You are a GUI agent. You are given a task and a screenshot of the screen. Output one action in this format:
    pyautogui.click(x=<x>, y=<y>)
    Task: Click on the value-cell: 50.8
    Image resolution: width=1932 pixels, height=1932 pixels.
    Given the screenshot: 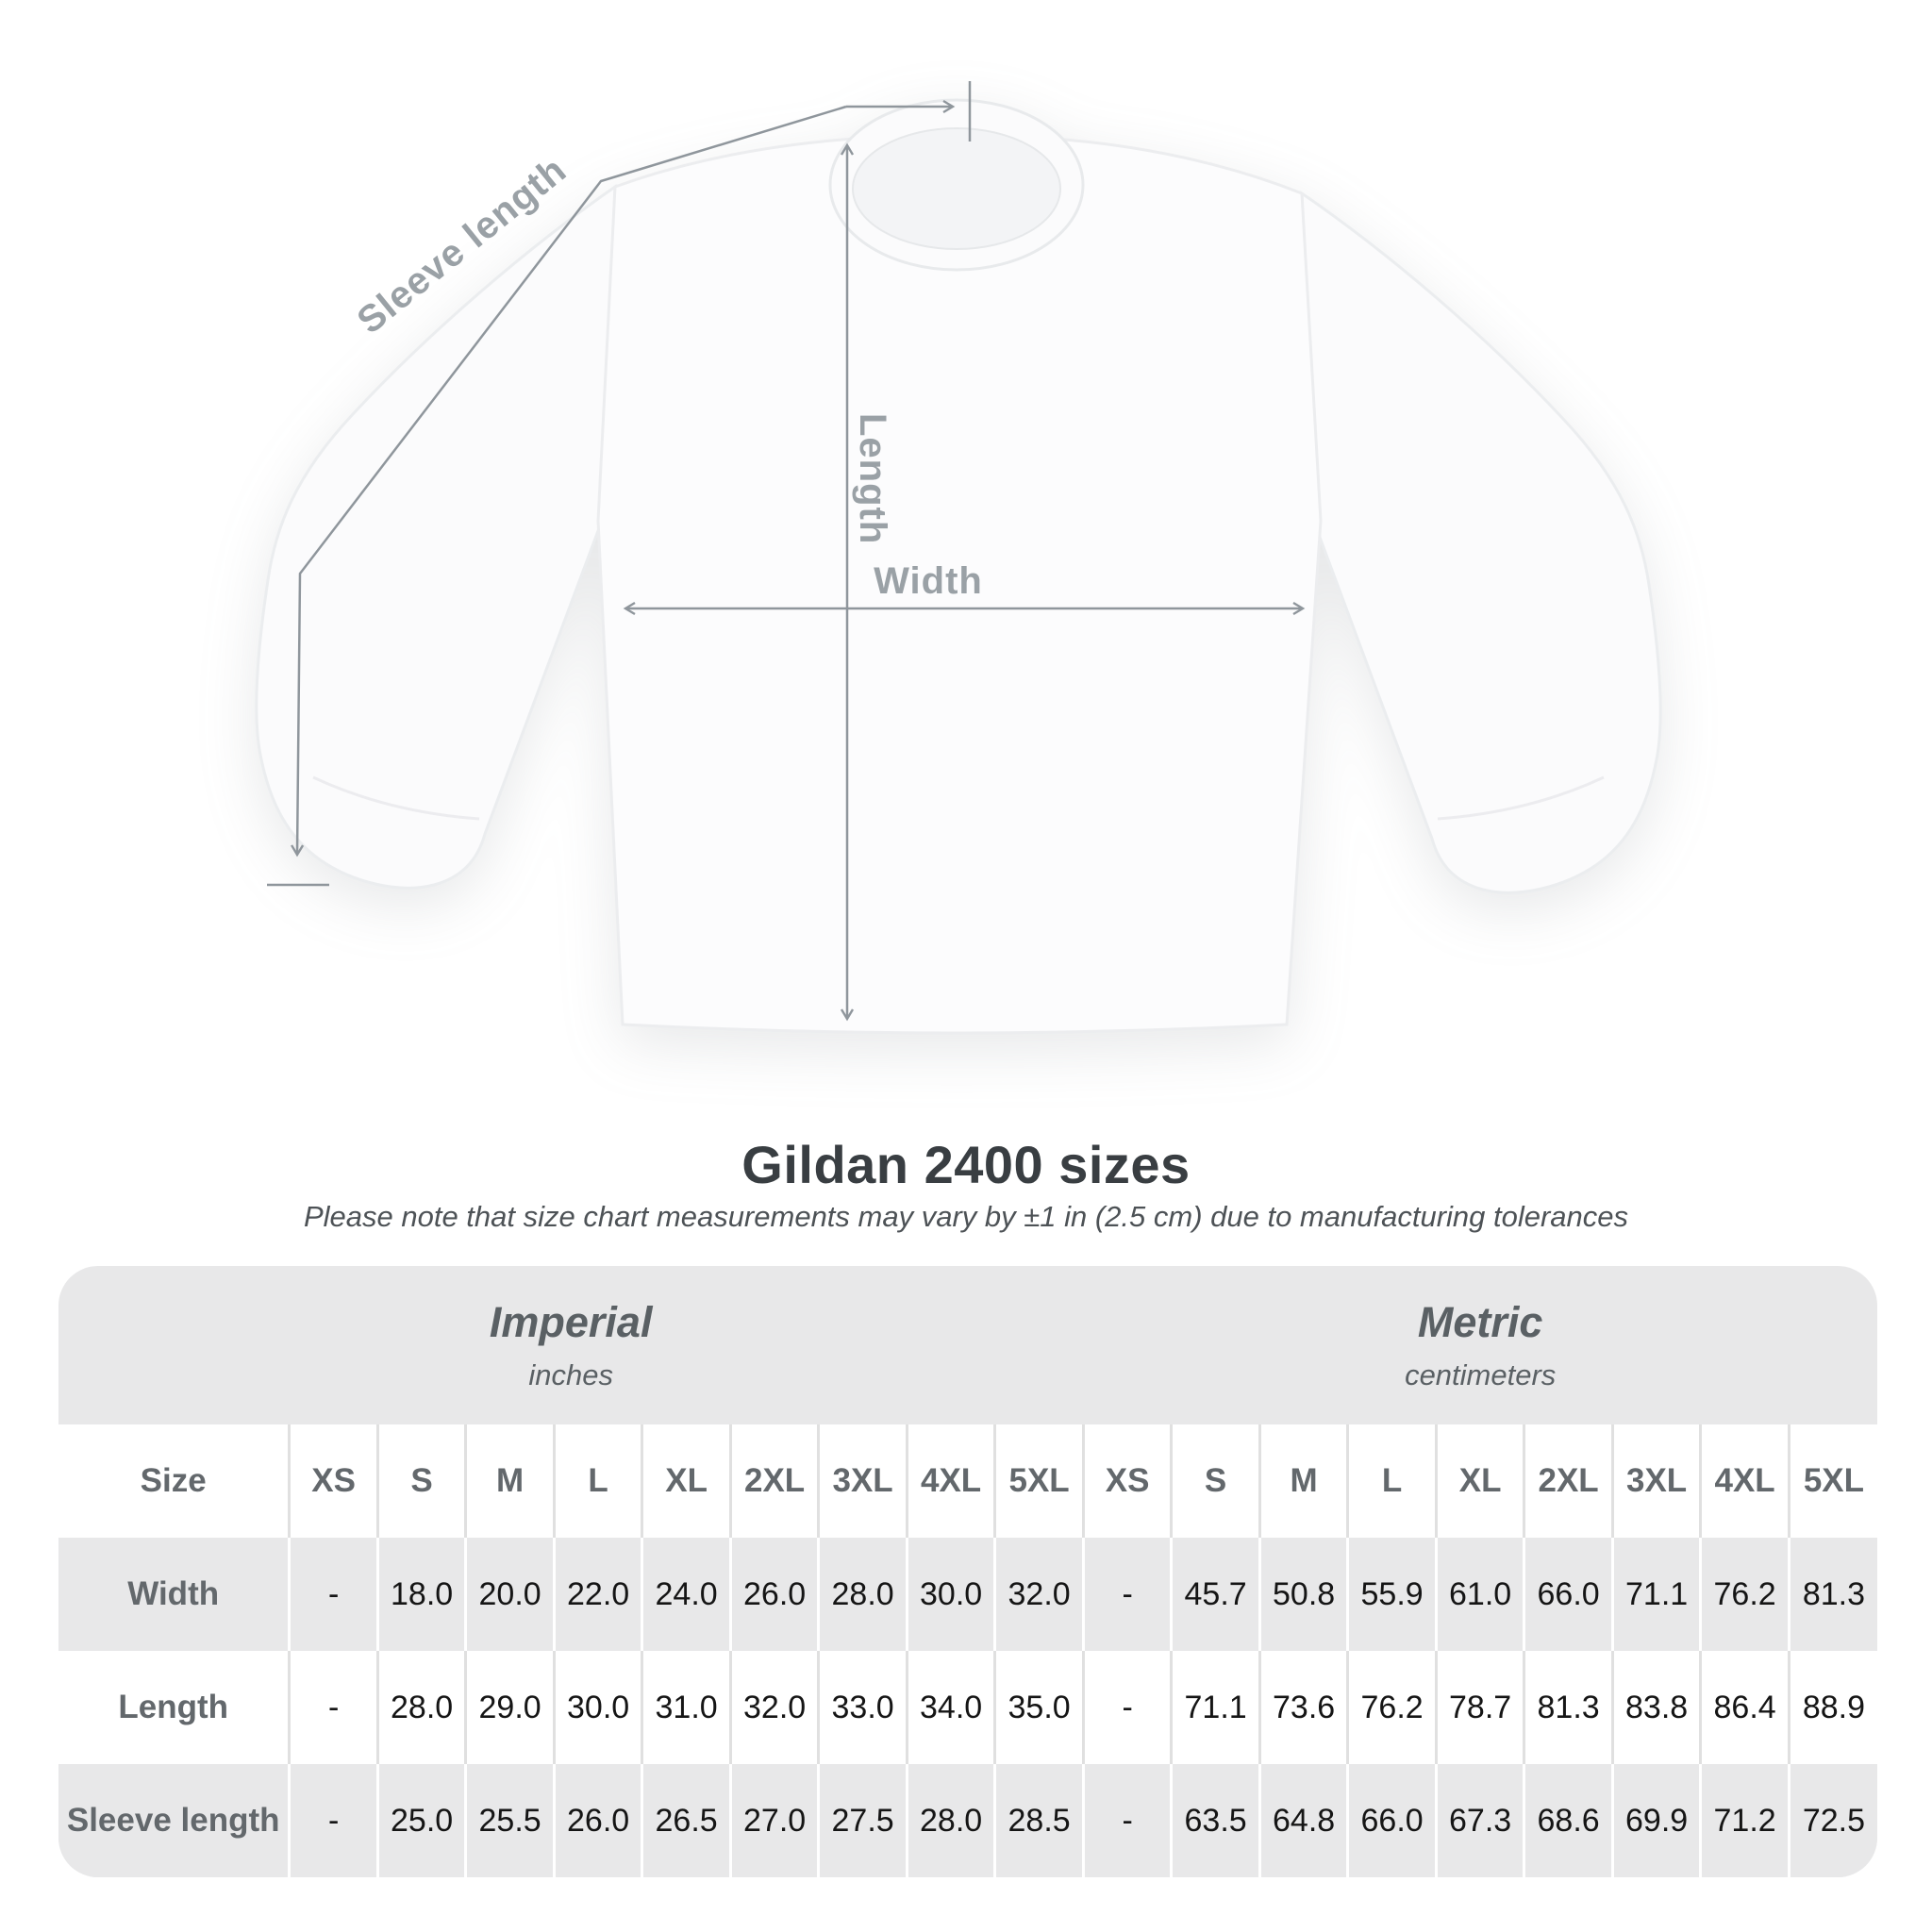 What is the action you would take?
    pyautogui.click(x=1302, y=1594)
    